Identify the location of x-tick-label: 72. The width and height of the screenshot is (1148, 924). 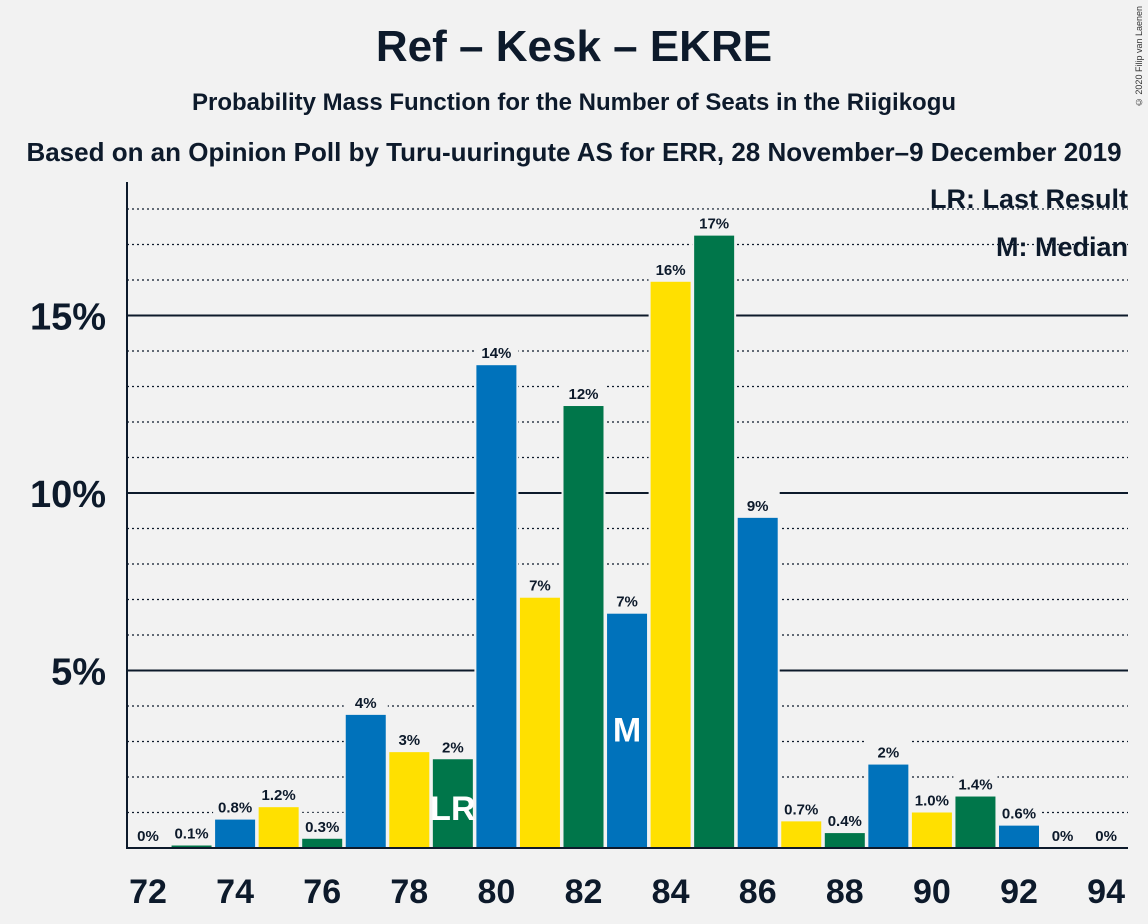
(148, 892).